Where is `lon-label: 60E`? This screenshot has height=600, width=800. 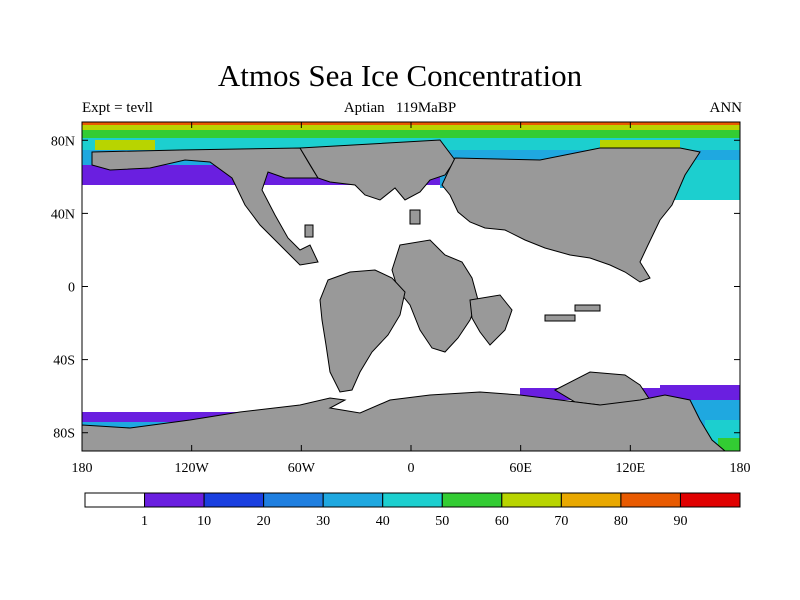
lon-label: 60E is located at coordinates (520, 468).